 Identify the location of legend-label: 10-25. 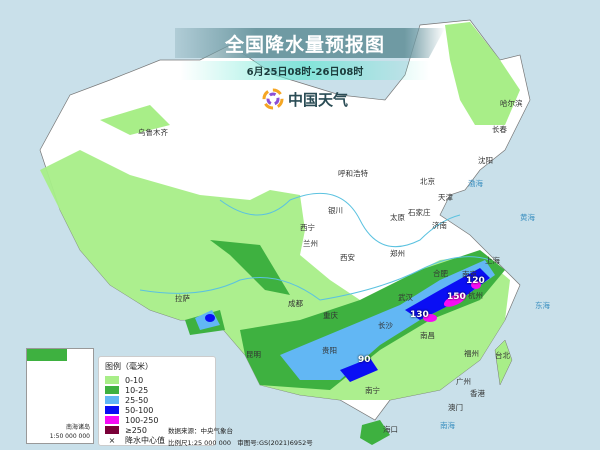
(137, 390).